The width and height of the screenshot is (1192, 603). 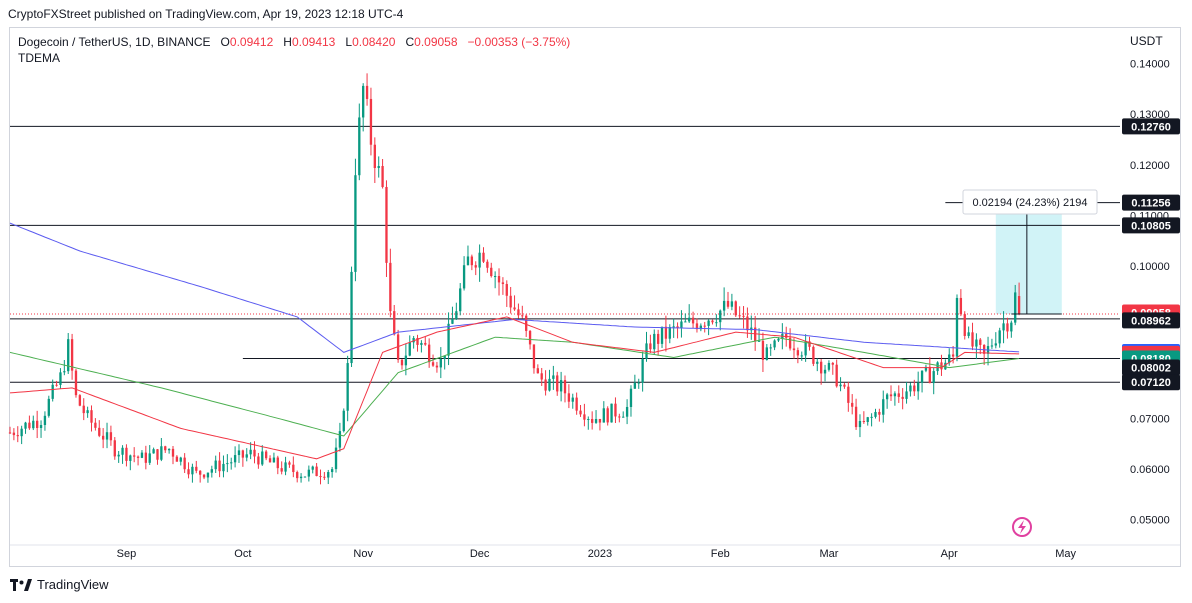 What do you see at coordinates (374, 42) in the screenshot?
I see `low-value: 0.08420` at bounding box center [374, 42].